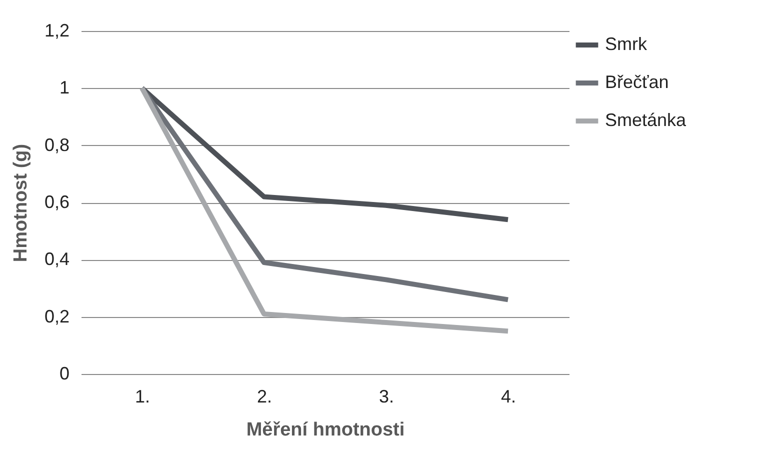 Image resolution: width=762 pixels, height=458 pixels. What do you see at coordinates (626, 44) in the screenshot?
I see `legend-label: Smrk` at bounding box center [626, 44].